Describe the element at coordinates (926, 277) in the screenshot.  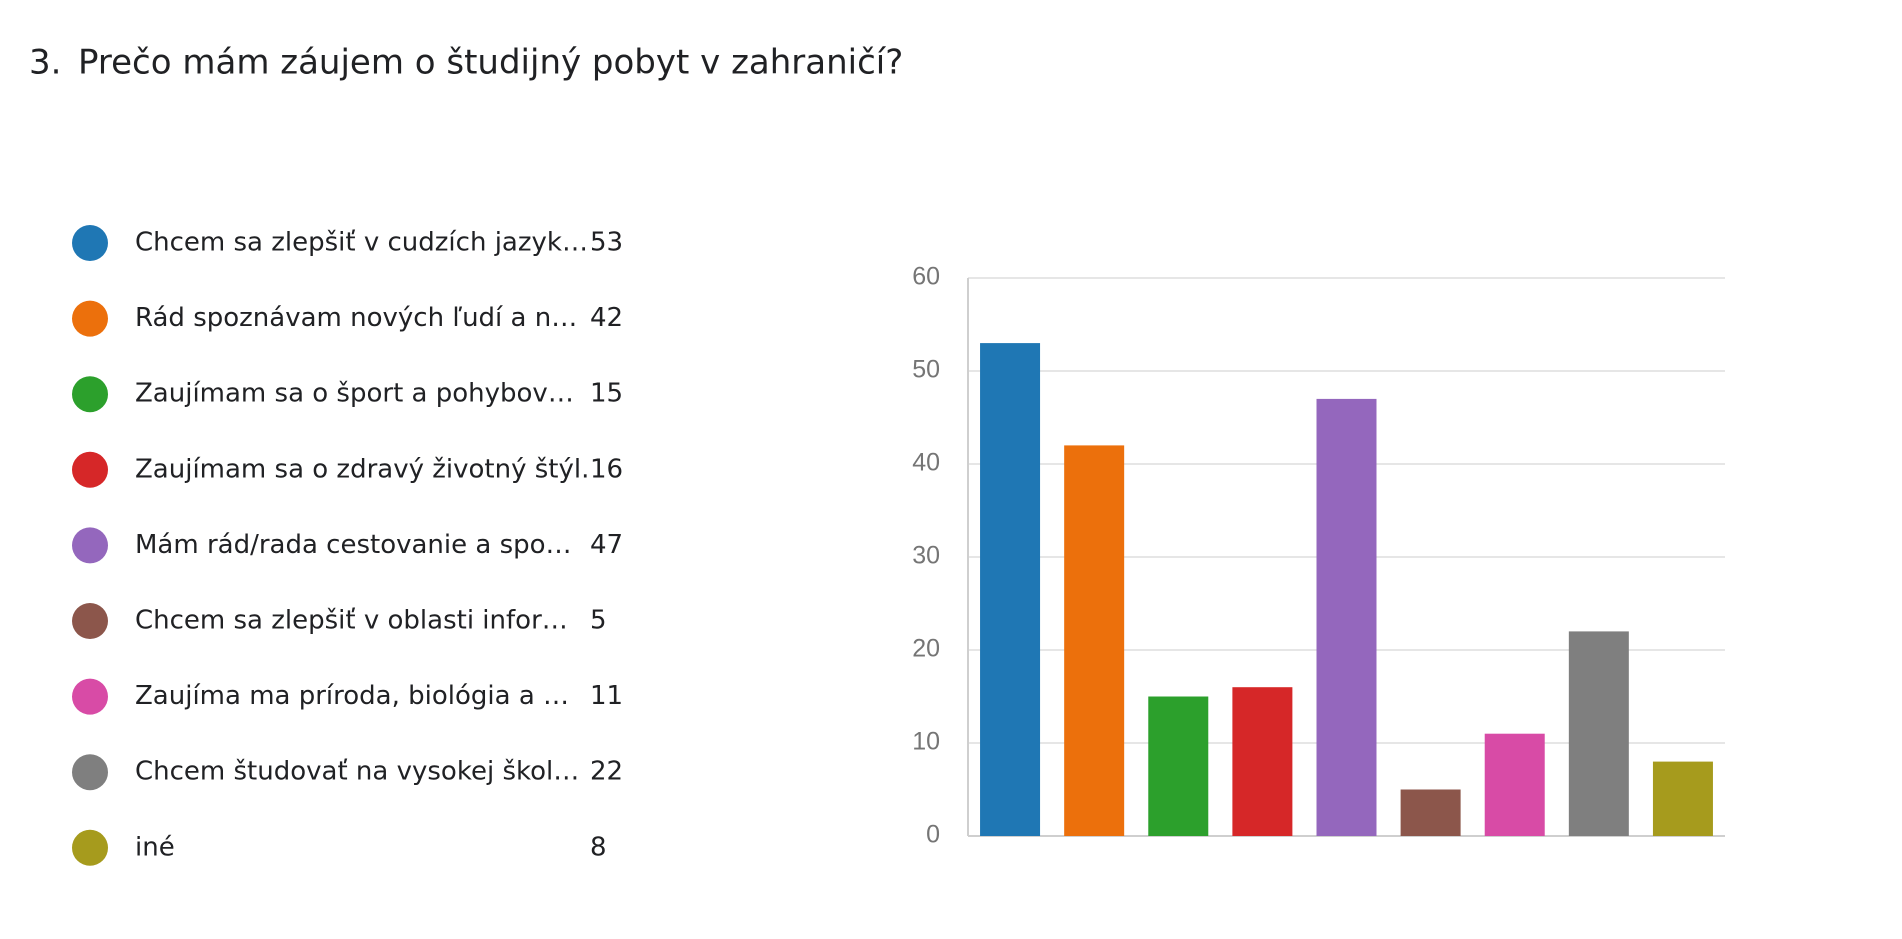
I see `y-tick-label: 60` at that location.